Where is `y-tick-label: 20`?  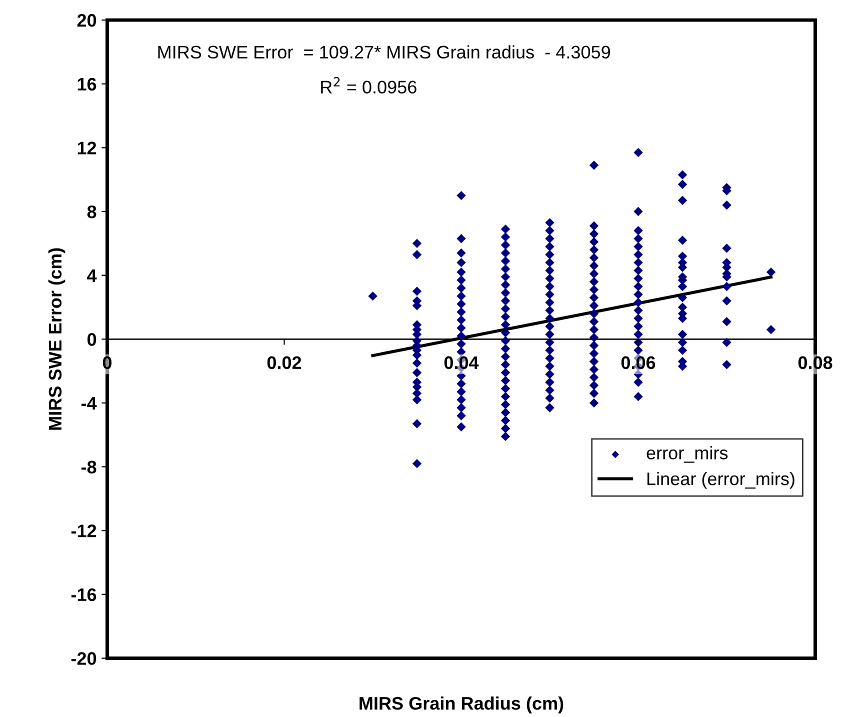
y-tick-label: 20 is located at coordinates (86, 20).